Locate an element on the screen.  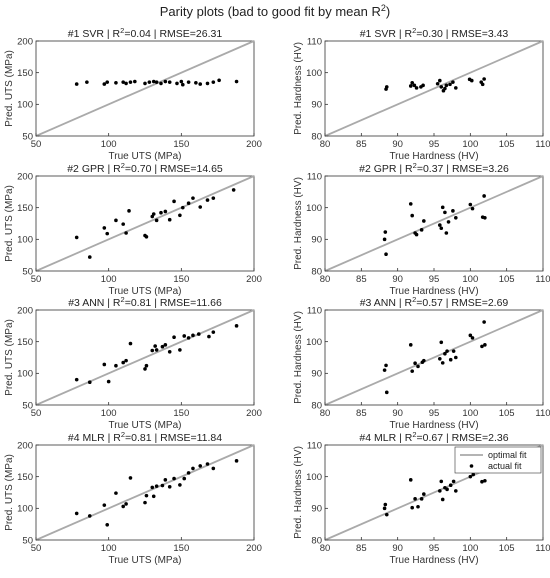
legend-box is located at coordinates (498, 460).